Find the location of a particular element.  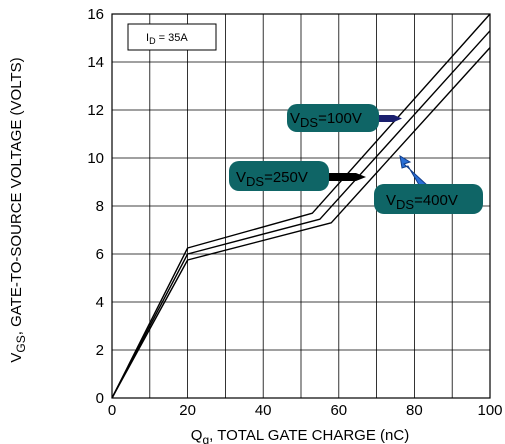

y-tick-label: 12 is located at coordinates (95, 110).